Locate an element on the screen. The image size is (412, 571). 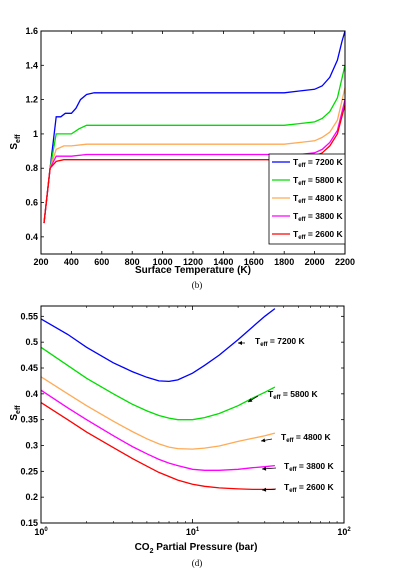
x-tick-label-b: 2200 is located at coordinates (345, 262).